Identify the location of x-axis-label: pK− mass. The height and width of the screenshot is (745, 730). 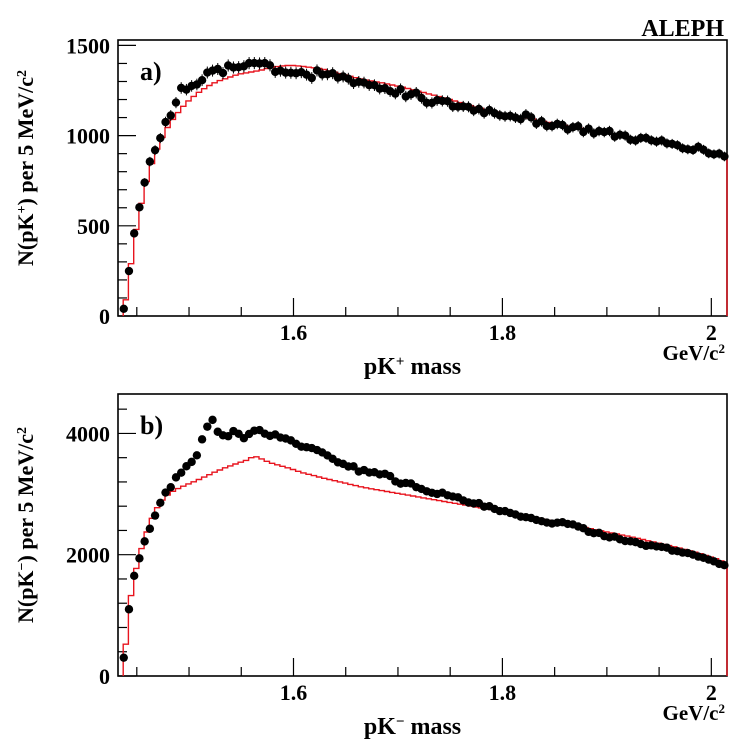
(412, 727).